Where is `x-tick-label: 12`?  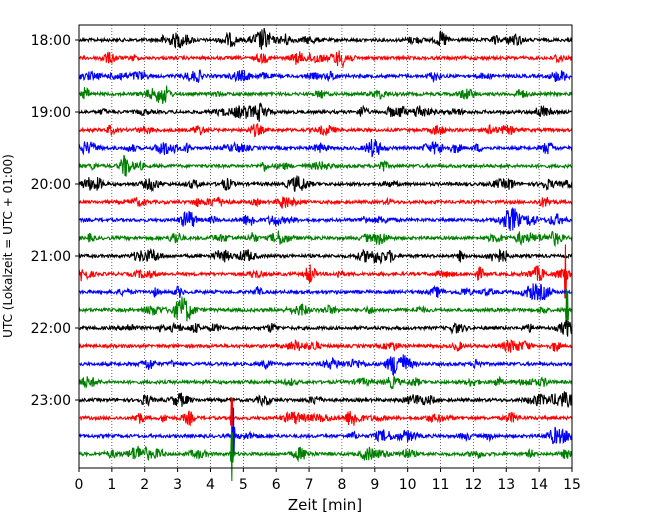
x-tick-label: 12 is located at coordinates (473, 485).